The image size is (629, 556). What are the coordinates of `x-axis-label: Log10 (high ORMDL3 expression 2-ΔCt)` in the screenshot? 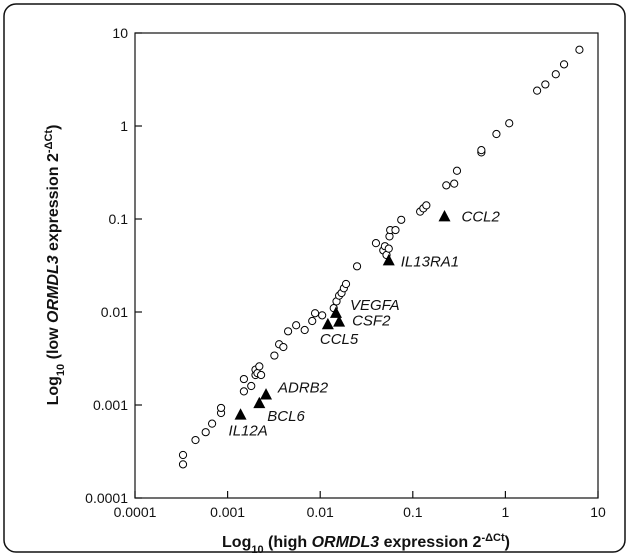 It's located at (366, 544).